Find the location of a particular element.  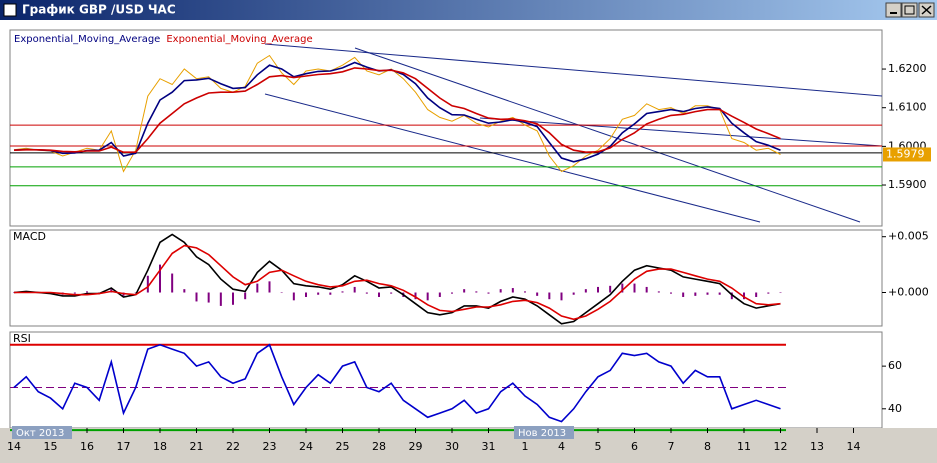

x-tick-label: 6 is located at coordinates (634, 446).